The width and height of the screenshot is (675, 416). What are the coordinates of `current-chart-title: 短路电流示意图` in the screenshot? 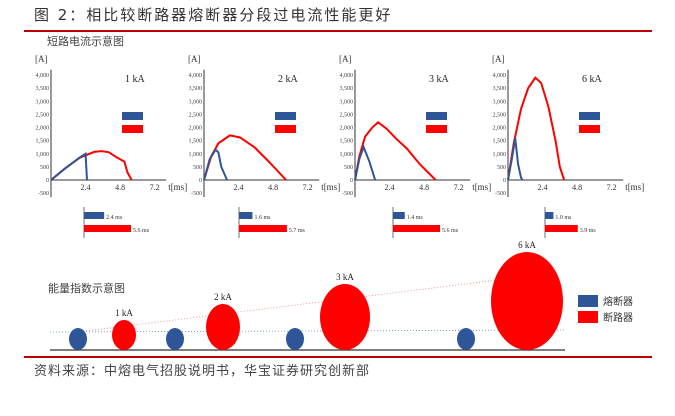 It's located at (85, 41).